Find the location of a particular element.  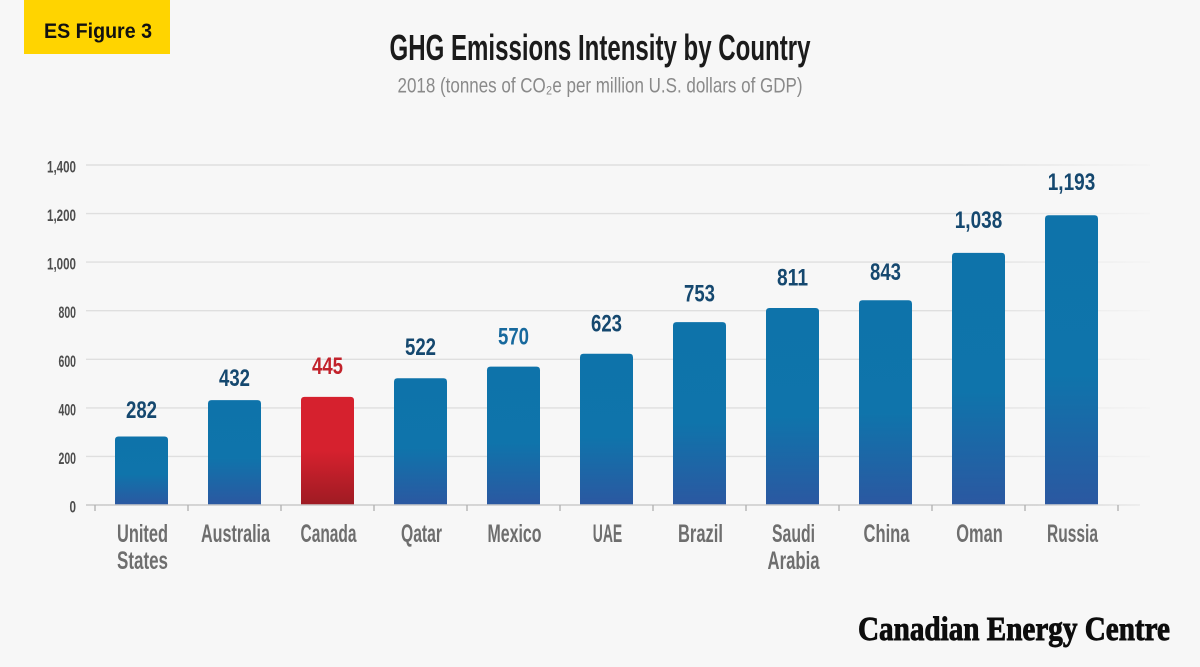

svg-text:GHG Emissions Intensity by Cou: GHG Emissions Intensity by Country is located at coordinates (600, 47).